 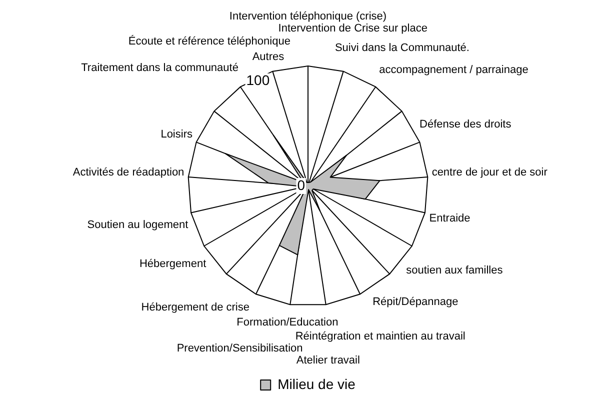 What do you see at coordinates (258, 80) in the screenshot?
I see `y-tick-label: 100` at bounding box center [258, 80].